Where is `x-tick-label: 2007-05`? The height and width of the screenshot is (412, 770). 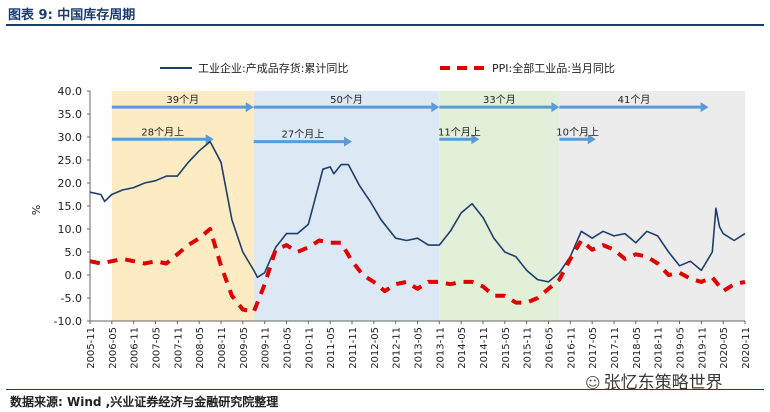 x-tick-label: 2007-05 is located at coordinates (157, 348).